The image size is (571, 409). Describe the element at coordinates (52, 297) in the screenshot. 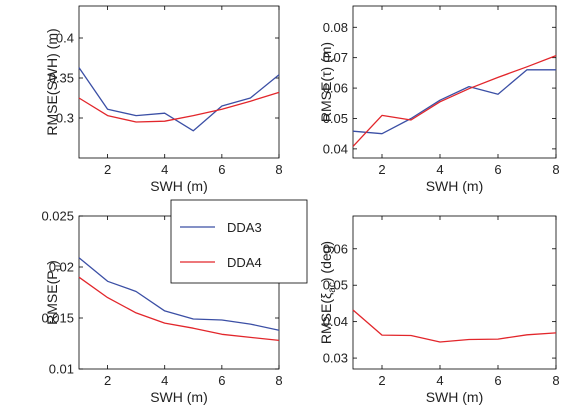

I see `y-axis-label-main: RMSE(P` at that location.